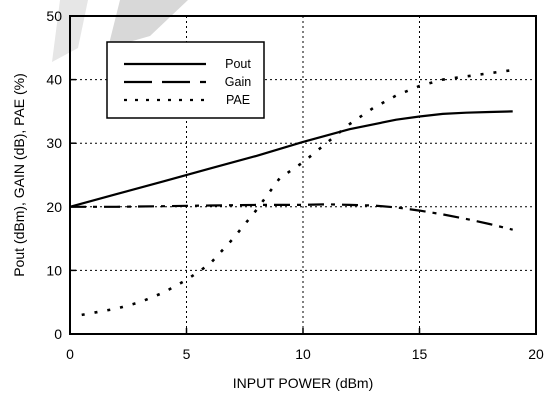 Image resolution: width=545 pixels, height=393 pixels. What do you see at coordinates (58, 334) in the screenshot?
I see `y-tick-label: 0` at bounding box center [58, 334].